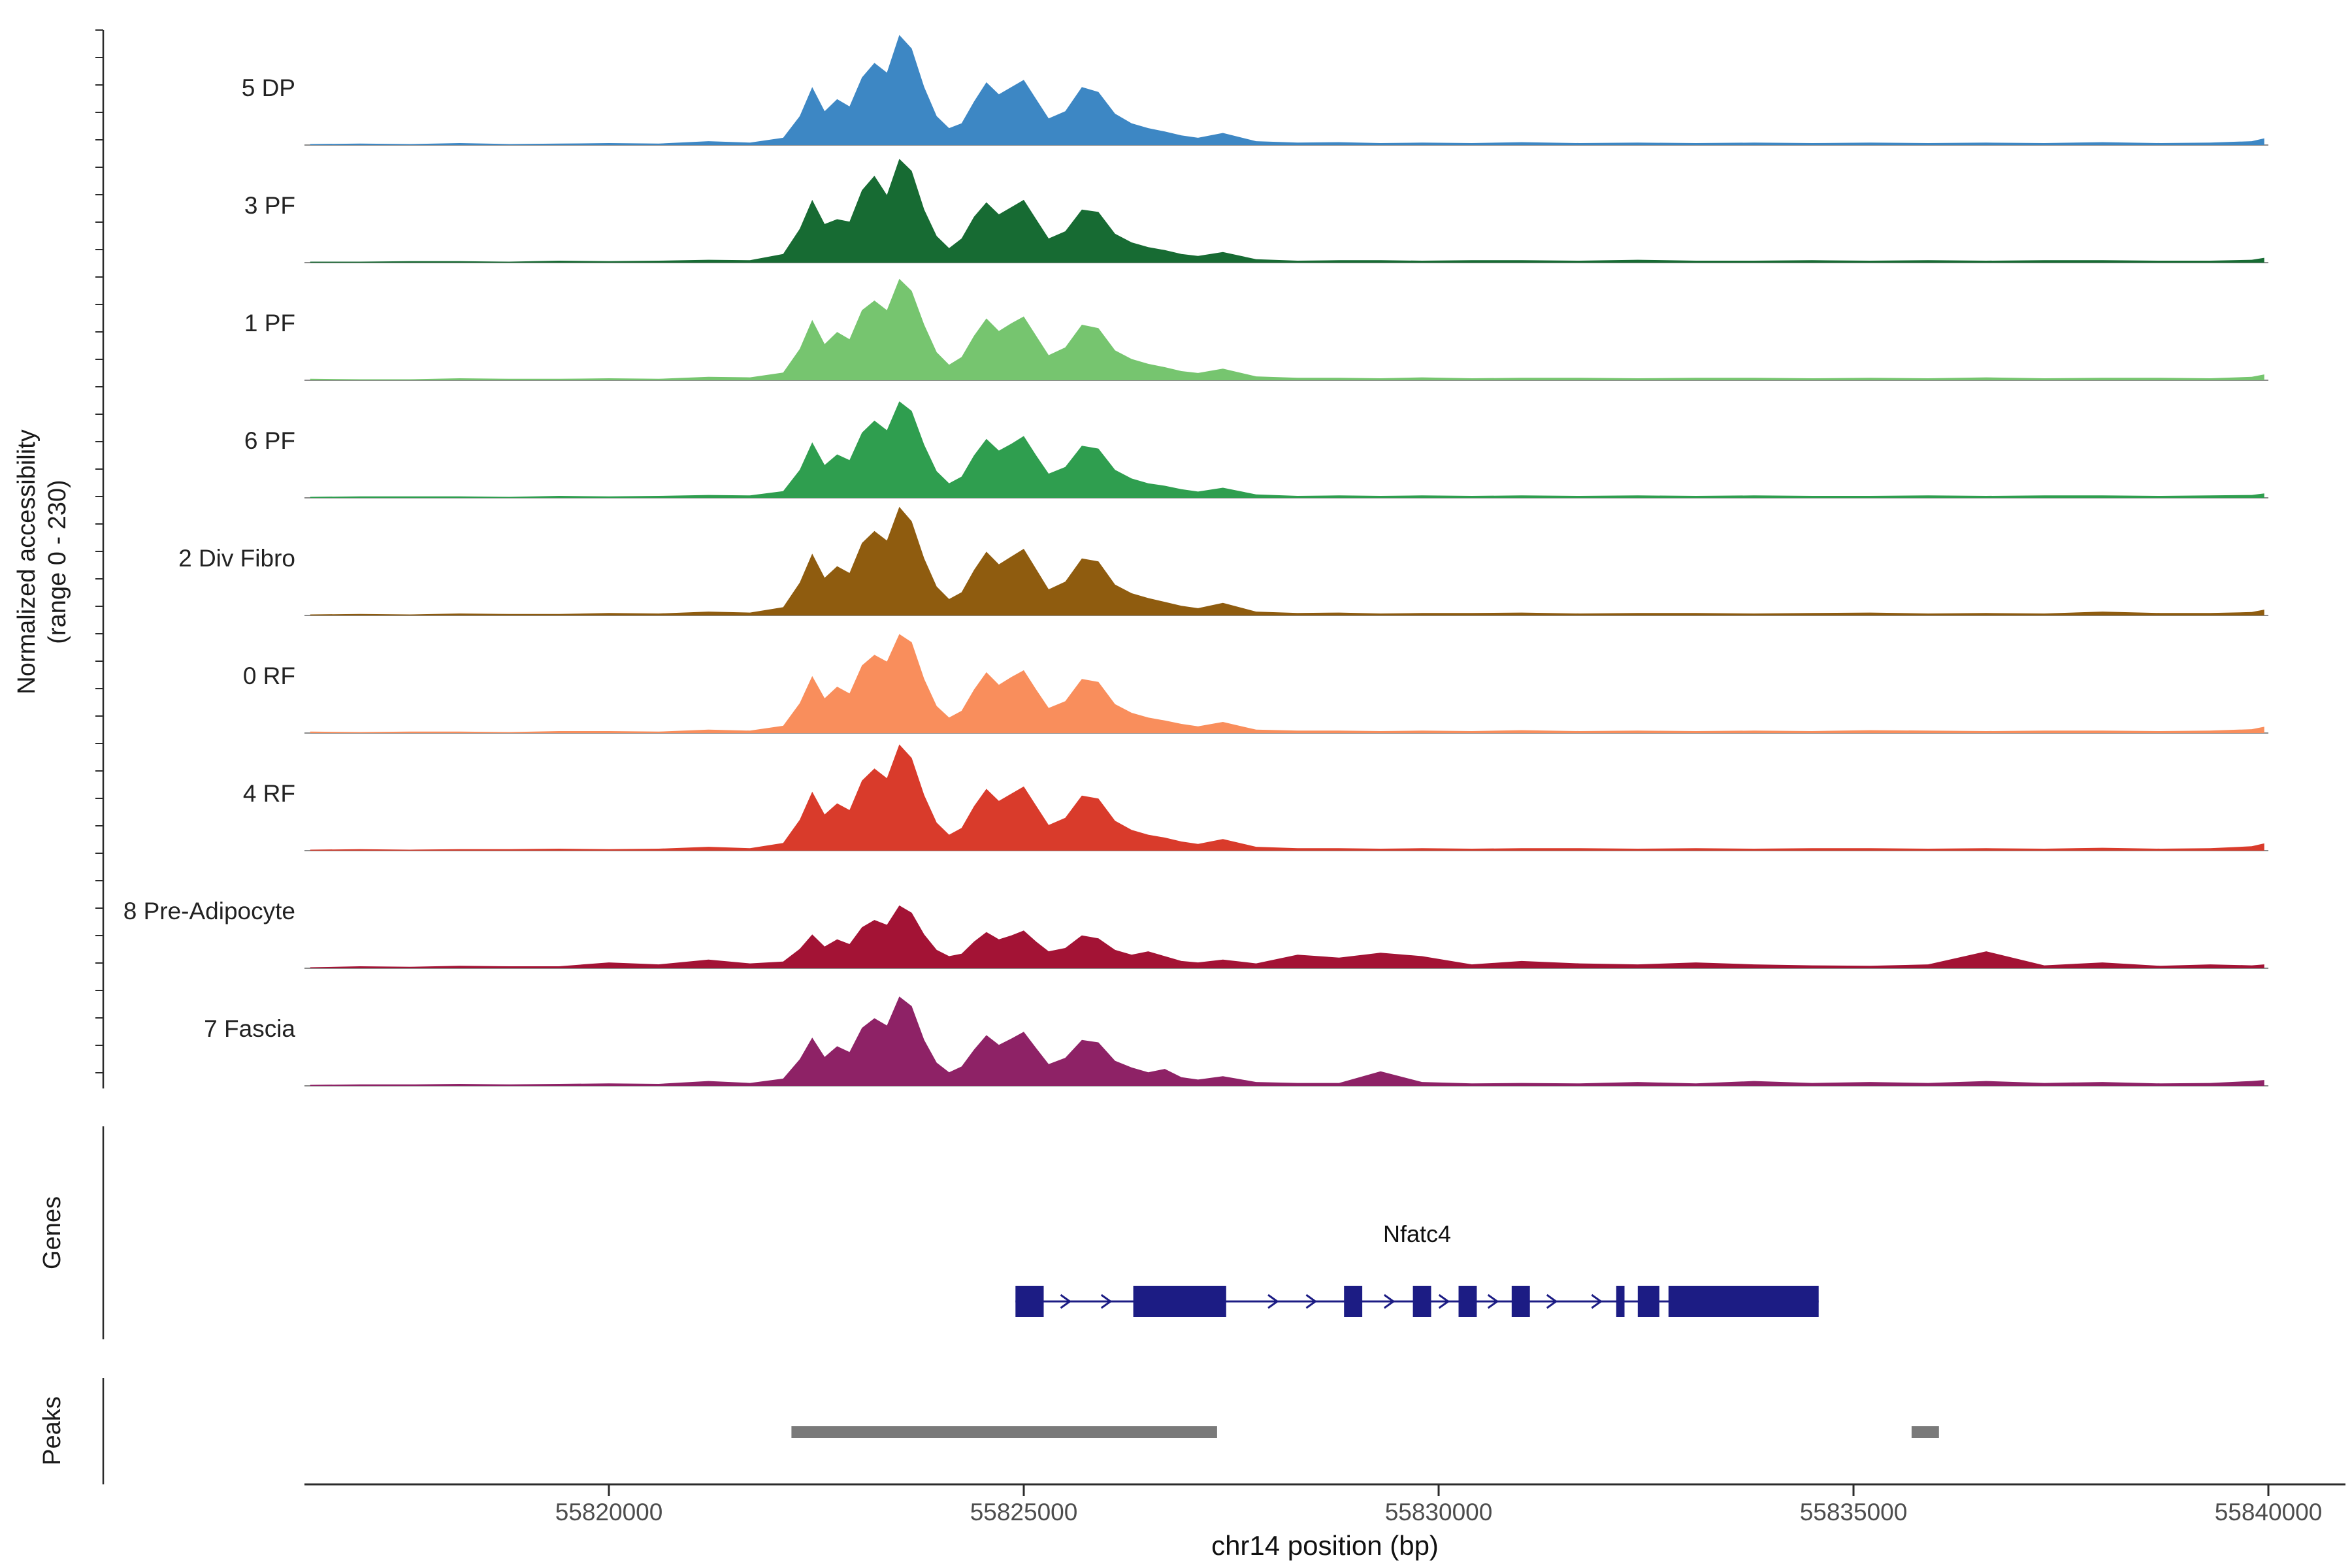 The height and width of the screenshot is (1568, 2352). Describe the element at coordinates (236, 558) in the screenshot. I see `track-label-2-div-fibro: 2 Div Fibro` at that location.